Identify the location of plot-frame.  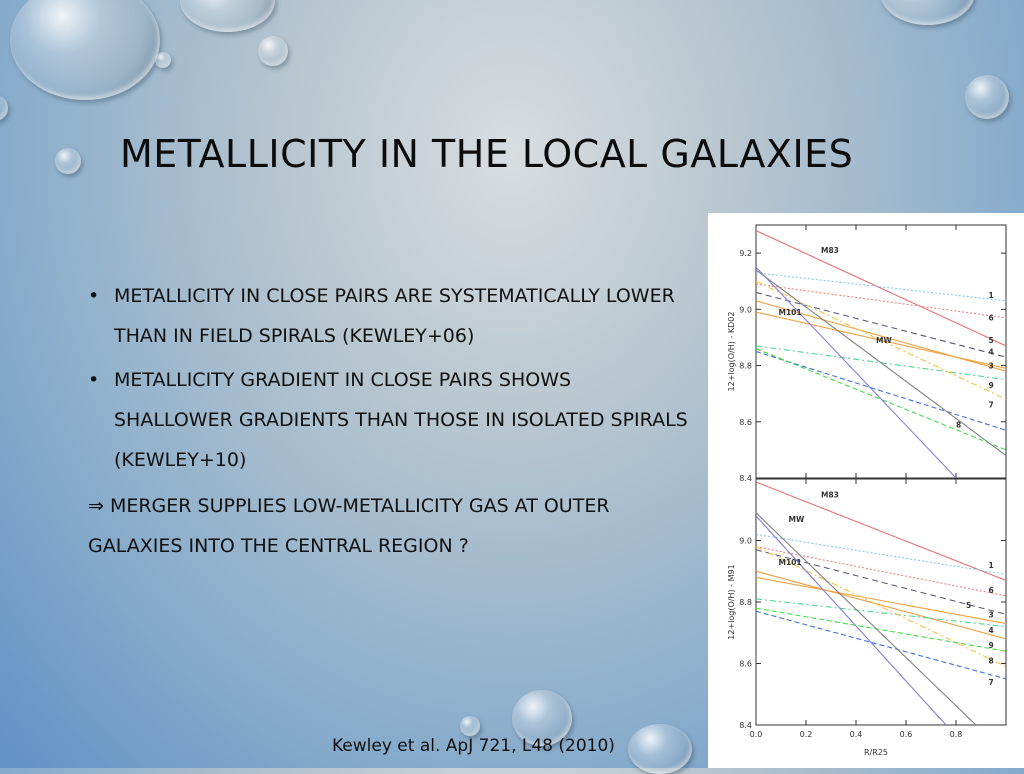
(881, 351).